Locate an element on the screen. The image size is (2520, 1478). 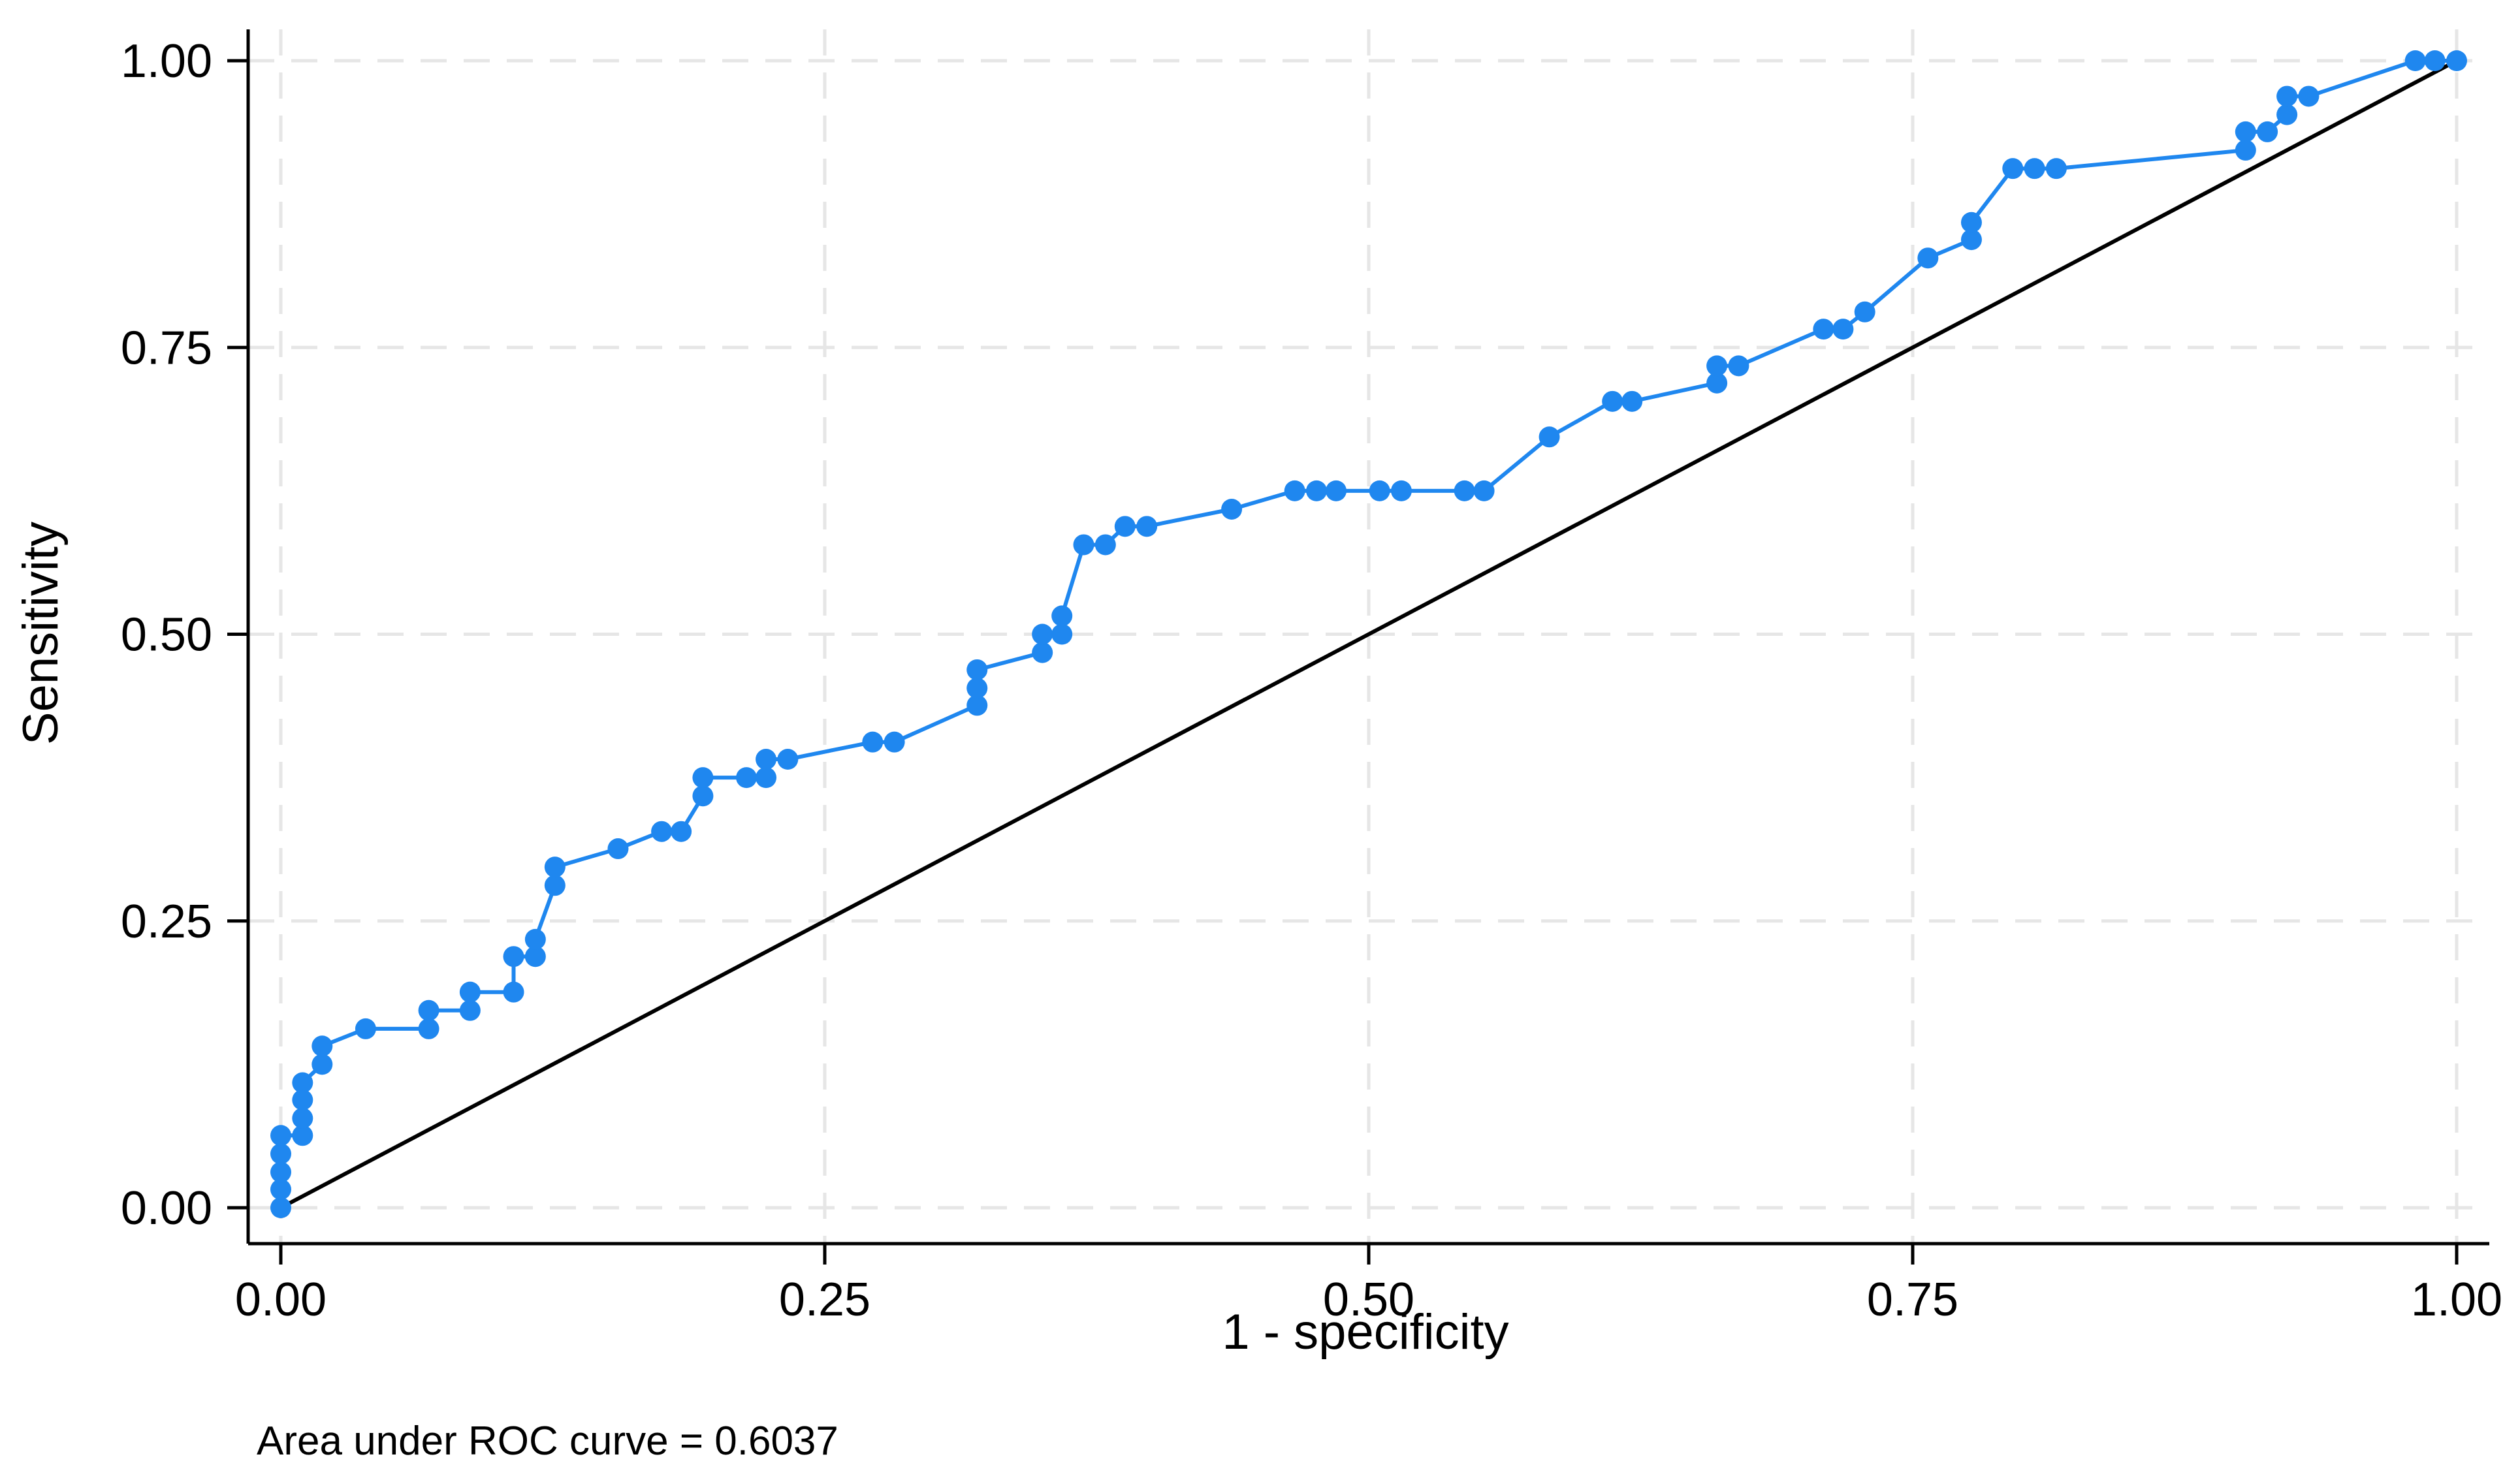
x-tick-label: 0.25 is located at coordinates (825, 1300).